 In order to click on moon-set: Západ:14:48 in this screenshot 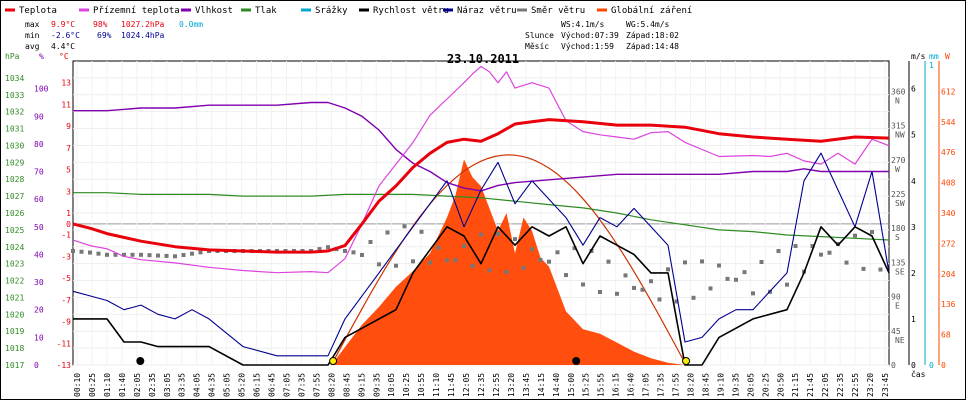, I will do `click(652, 46)`.